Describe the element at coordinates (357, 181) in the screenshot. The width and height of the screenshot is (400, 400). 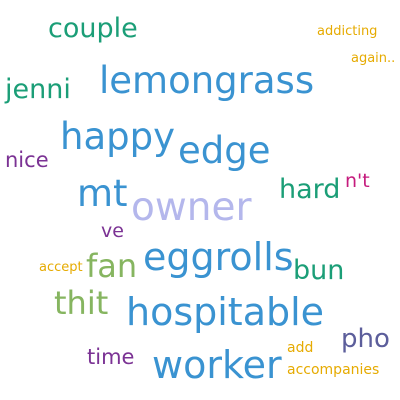
I see `word-nt: n't` at that location.